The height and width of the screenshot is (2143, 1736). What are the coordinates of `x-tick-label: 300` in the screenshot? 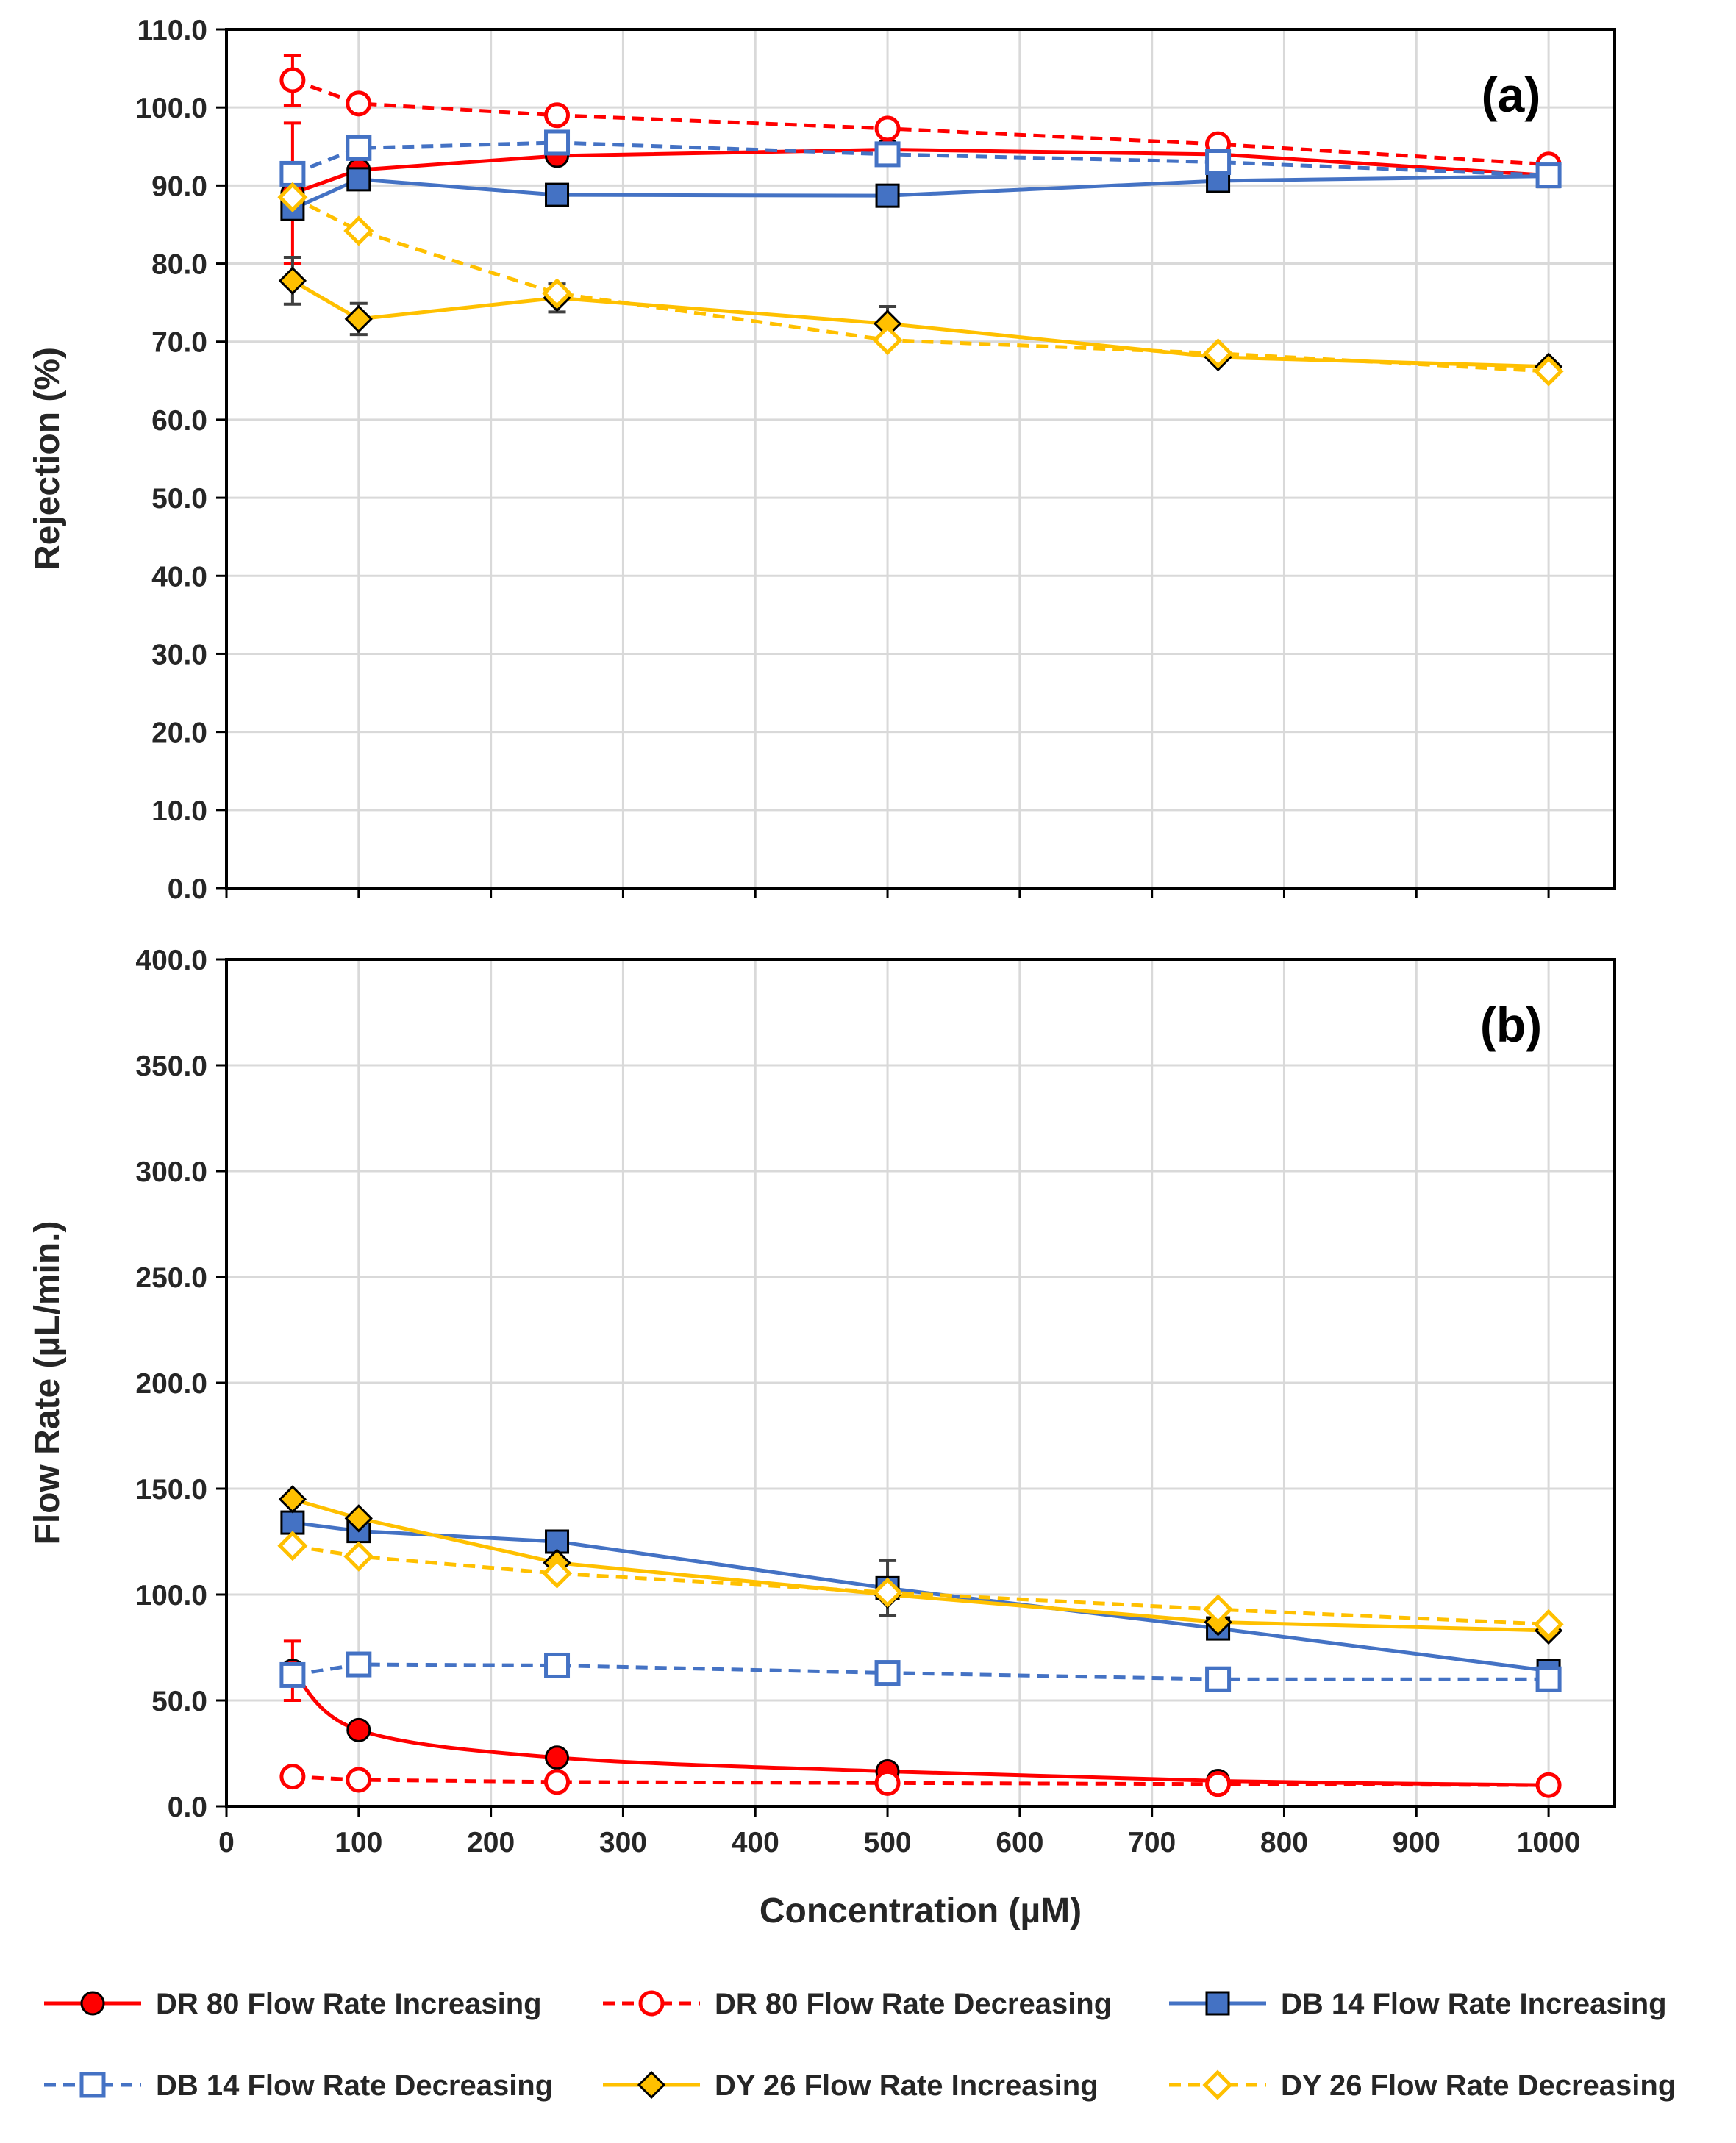 It's located at (623, 1842).